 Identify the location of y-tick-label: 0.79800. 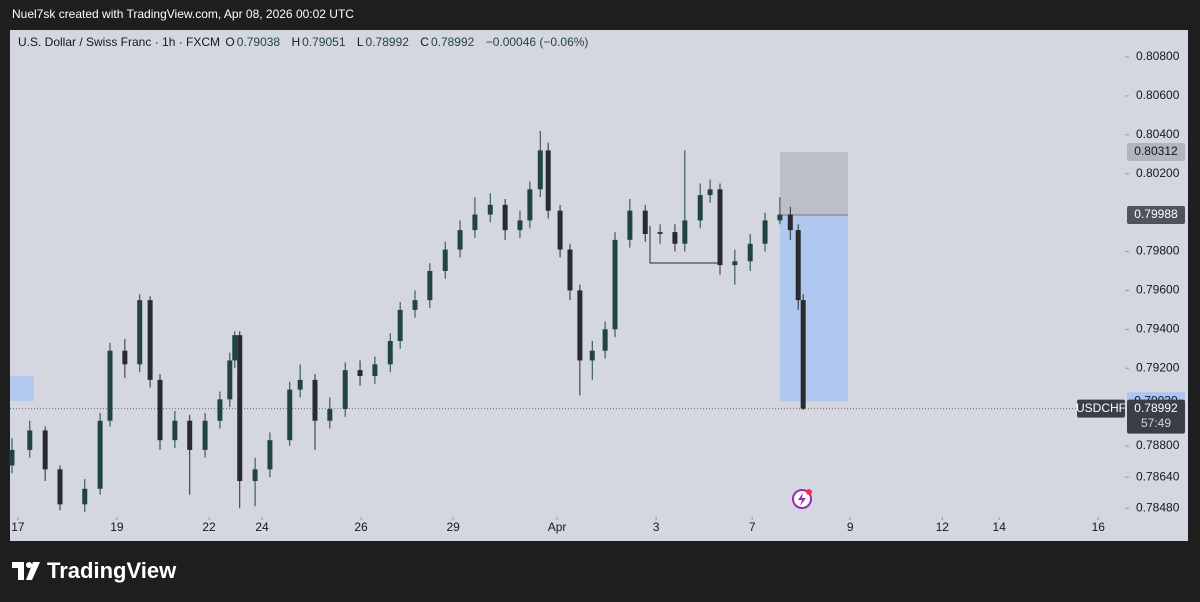
(1158, 251).